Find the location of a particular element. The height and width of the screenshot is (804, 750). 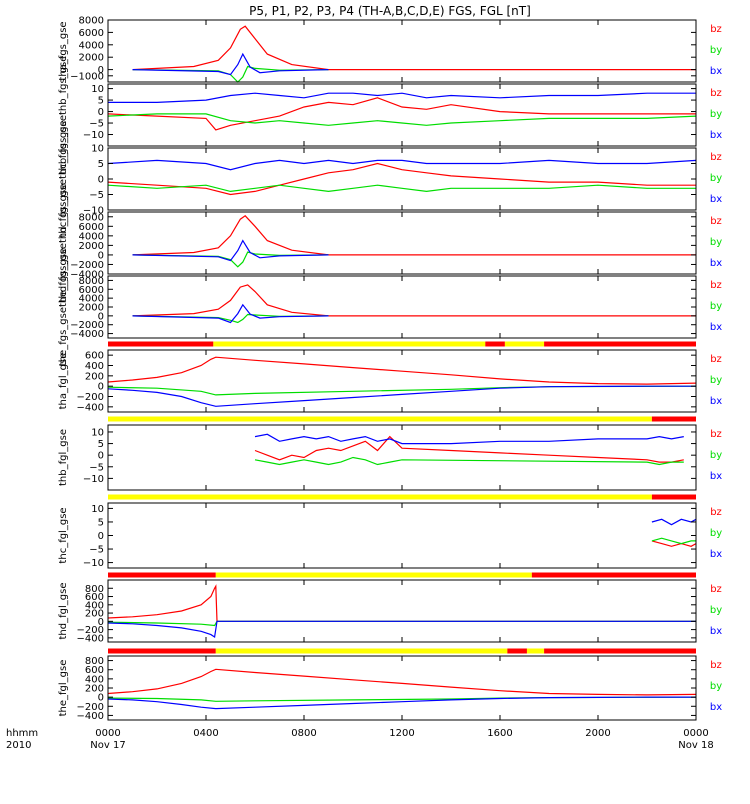

y-tick-label: −4000 is located at coordinates (87, 334).